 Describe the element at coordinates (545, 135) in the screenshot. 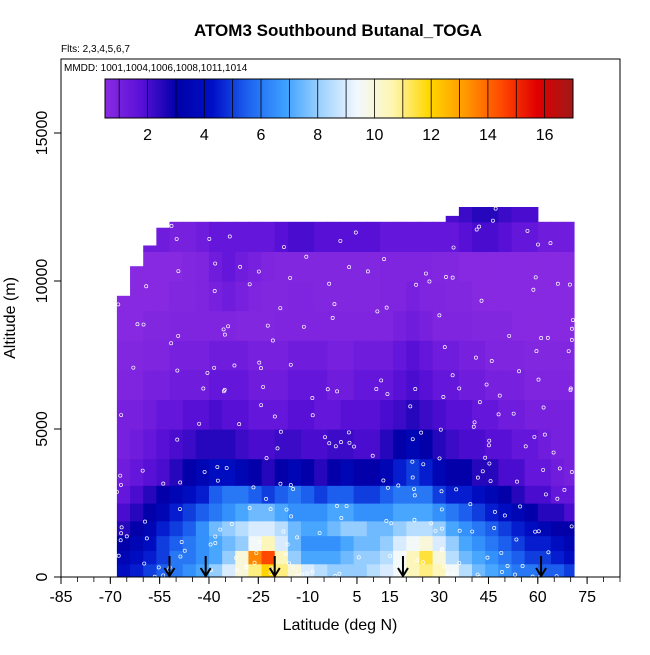

I see `colorbar-tick-label: 16` at that location.